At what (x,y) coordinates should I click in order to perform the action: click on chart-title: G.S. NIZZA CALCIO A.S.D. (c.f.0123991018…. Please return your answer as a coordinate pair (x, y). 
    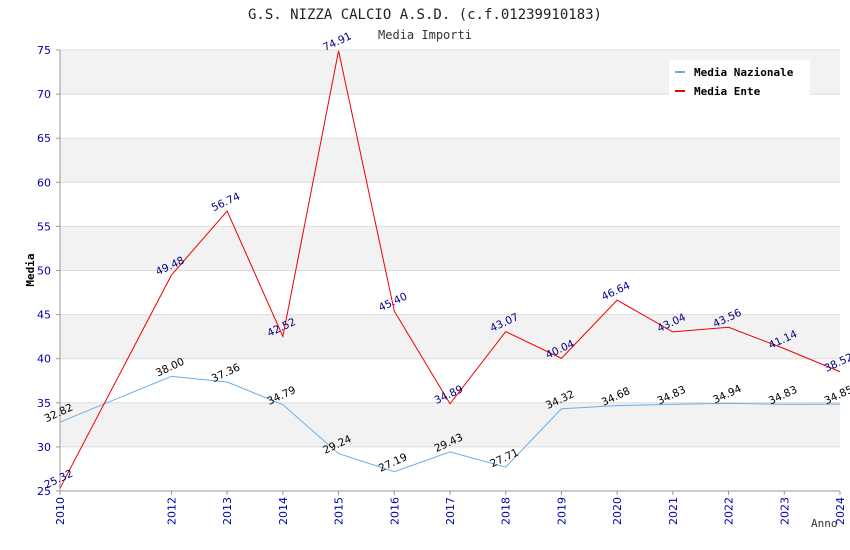
    Looking at the image, I should click on (425, 15).